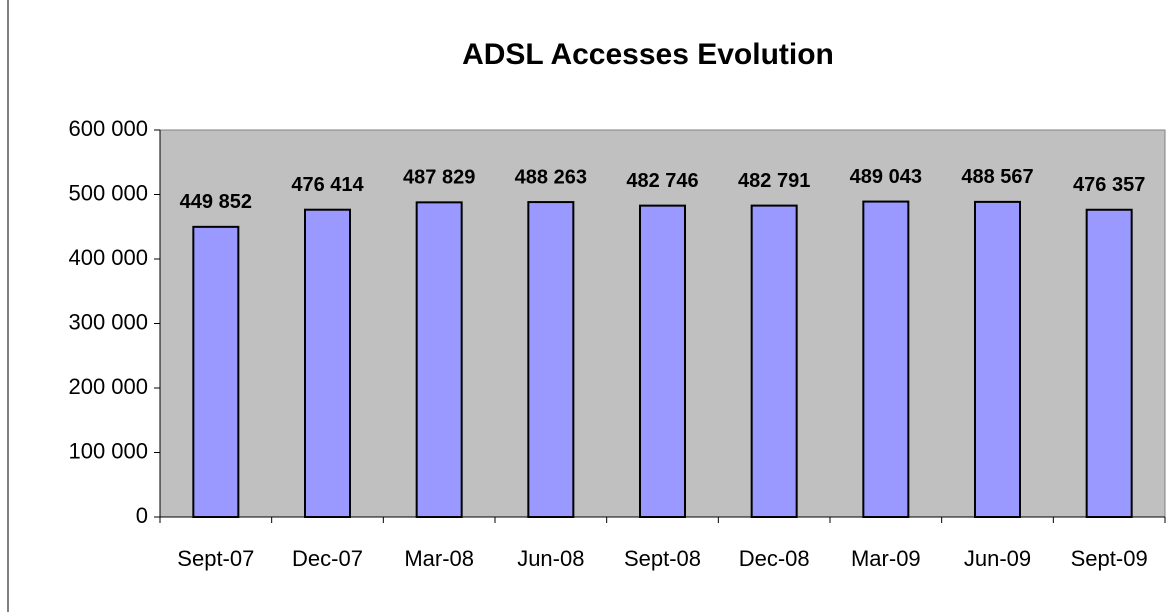  I want to click on y-tick-label: 300 000, so click(108, 321).